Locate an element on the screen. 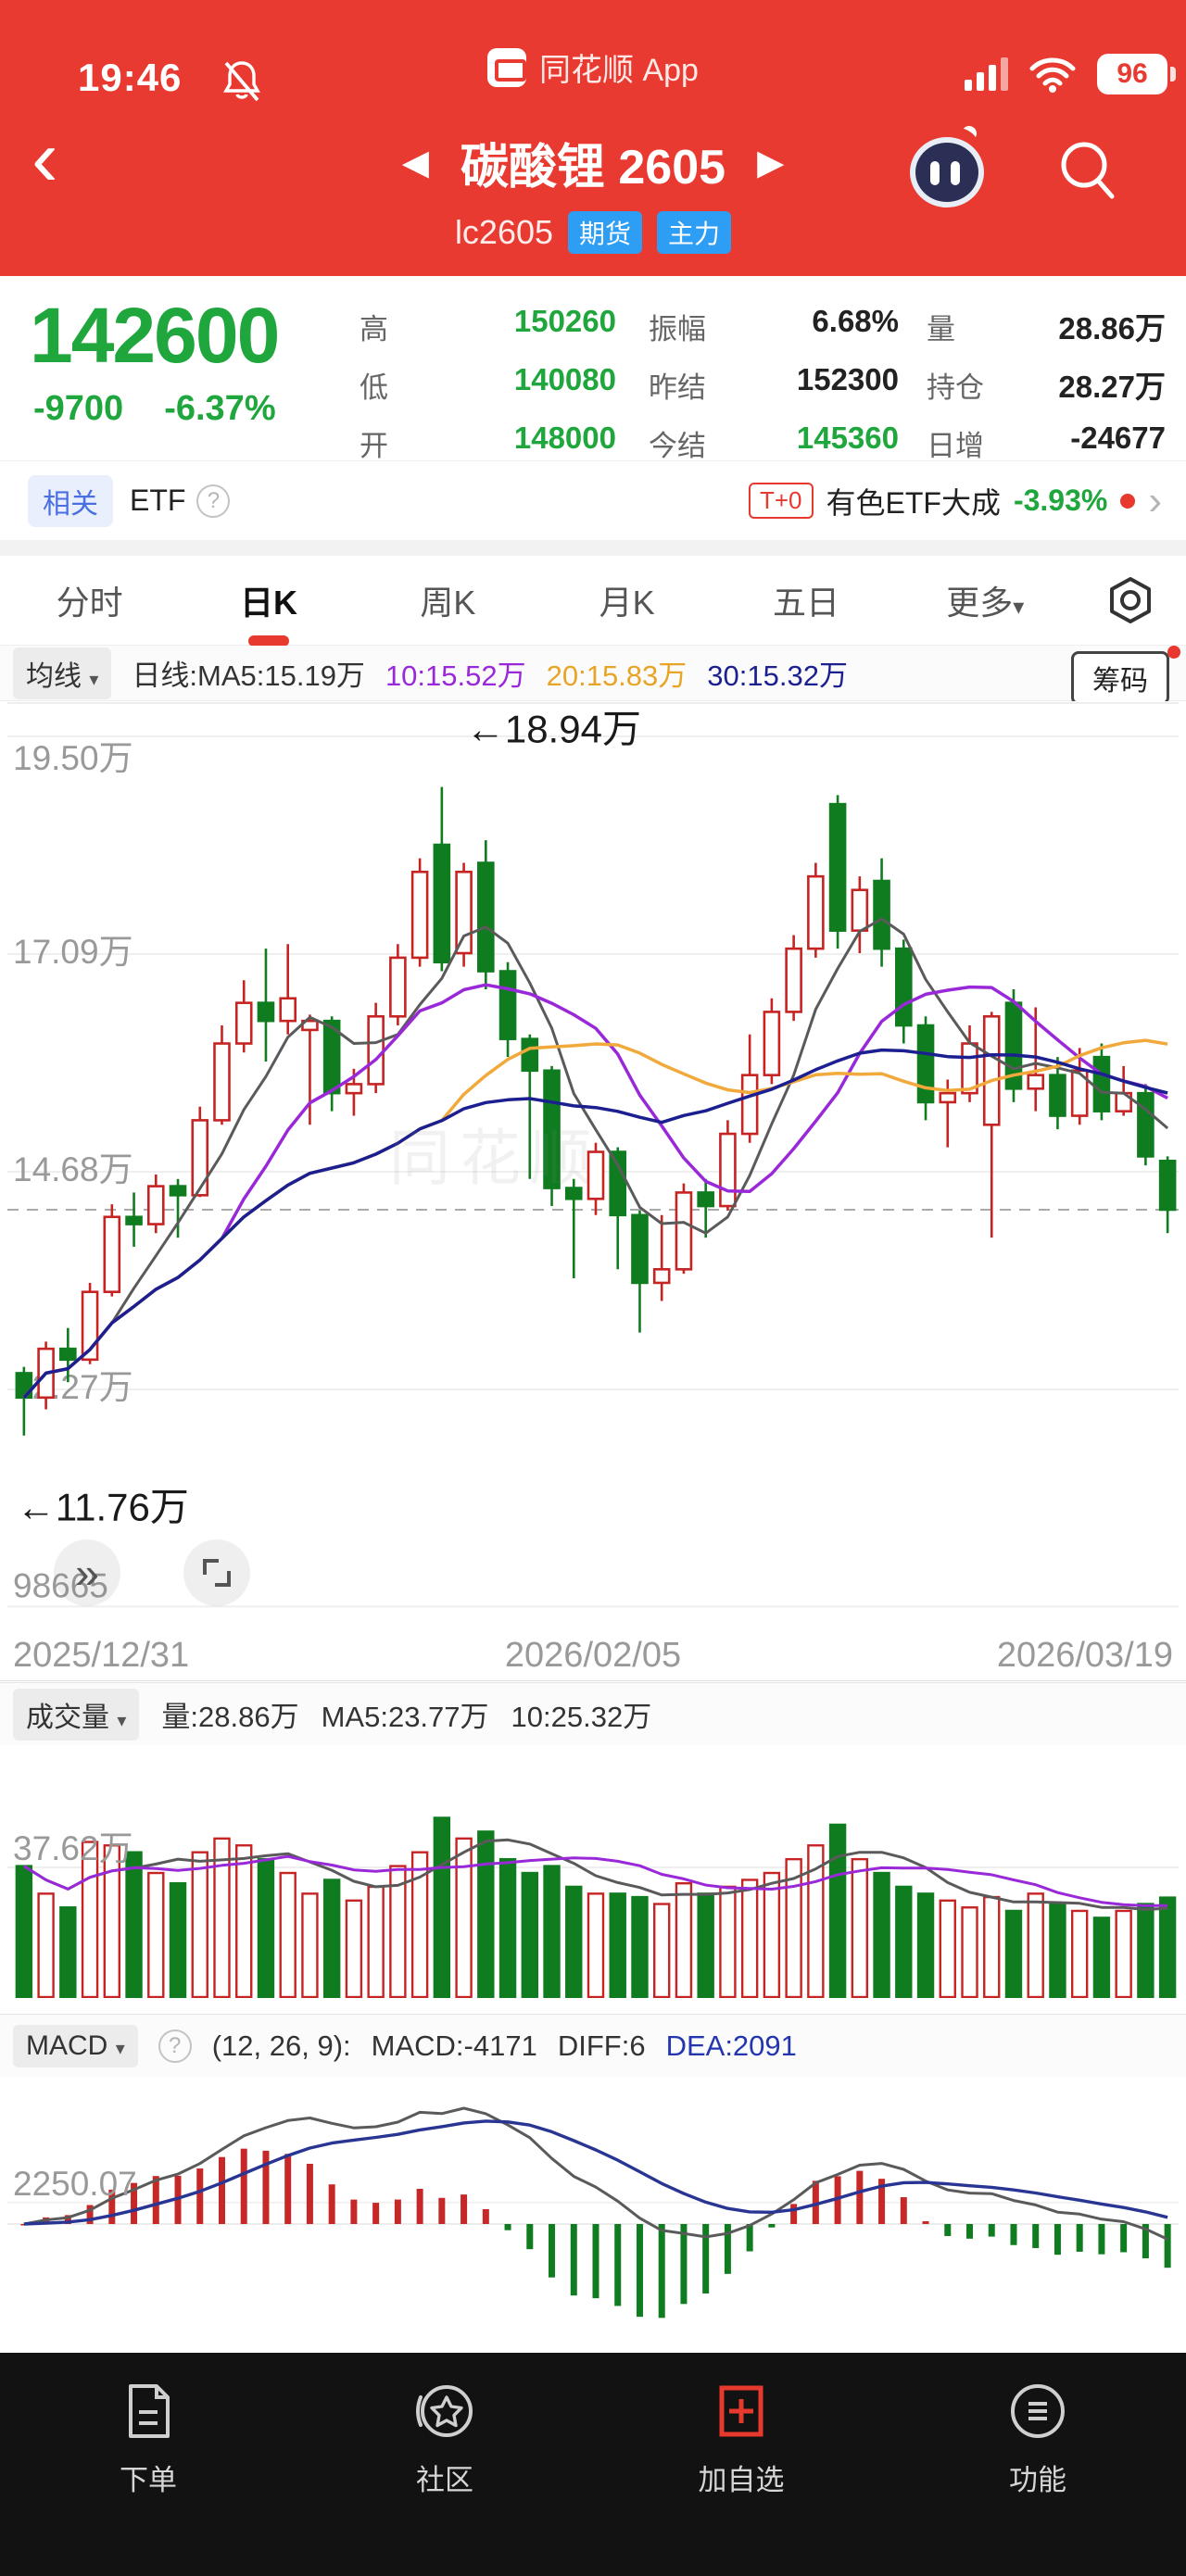  ma-dropdown: 均线 ▾ is located at coordinates (62, 673).